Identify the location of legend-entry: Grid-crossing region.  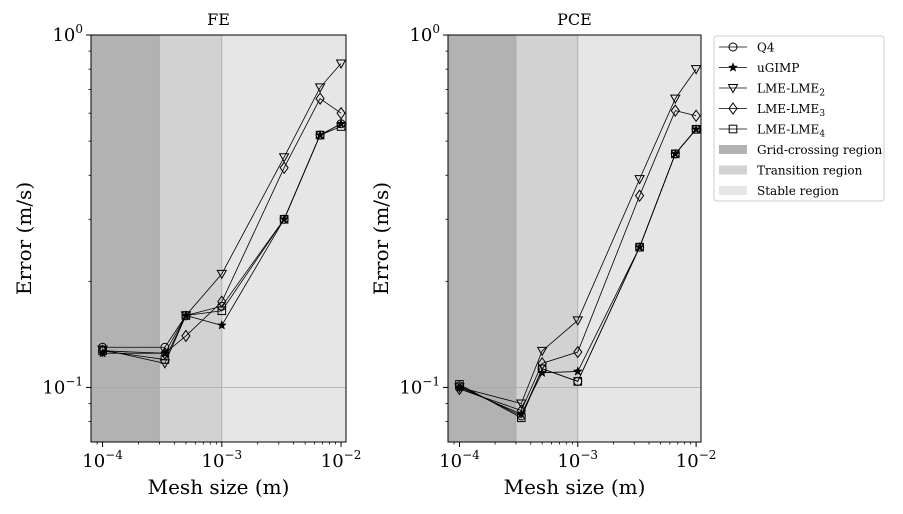
(801, 150).